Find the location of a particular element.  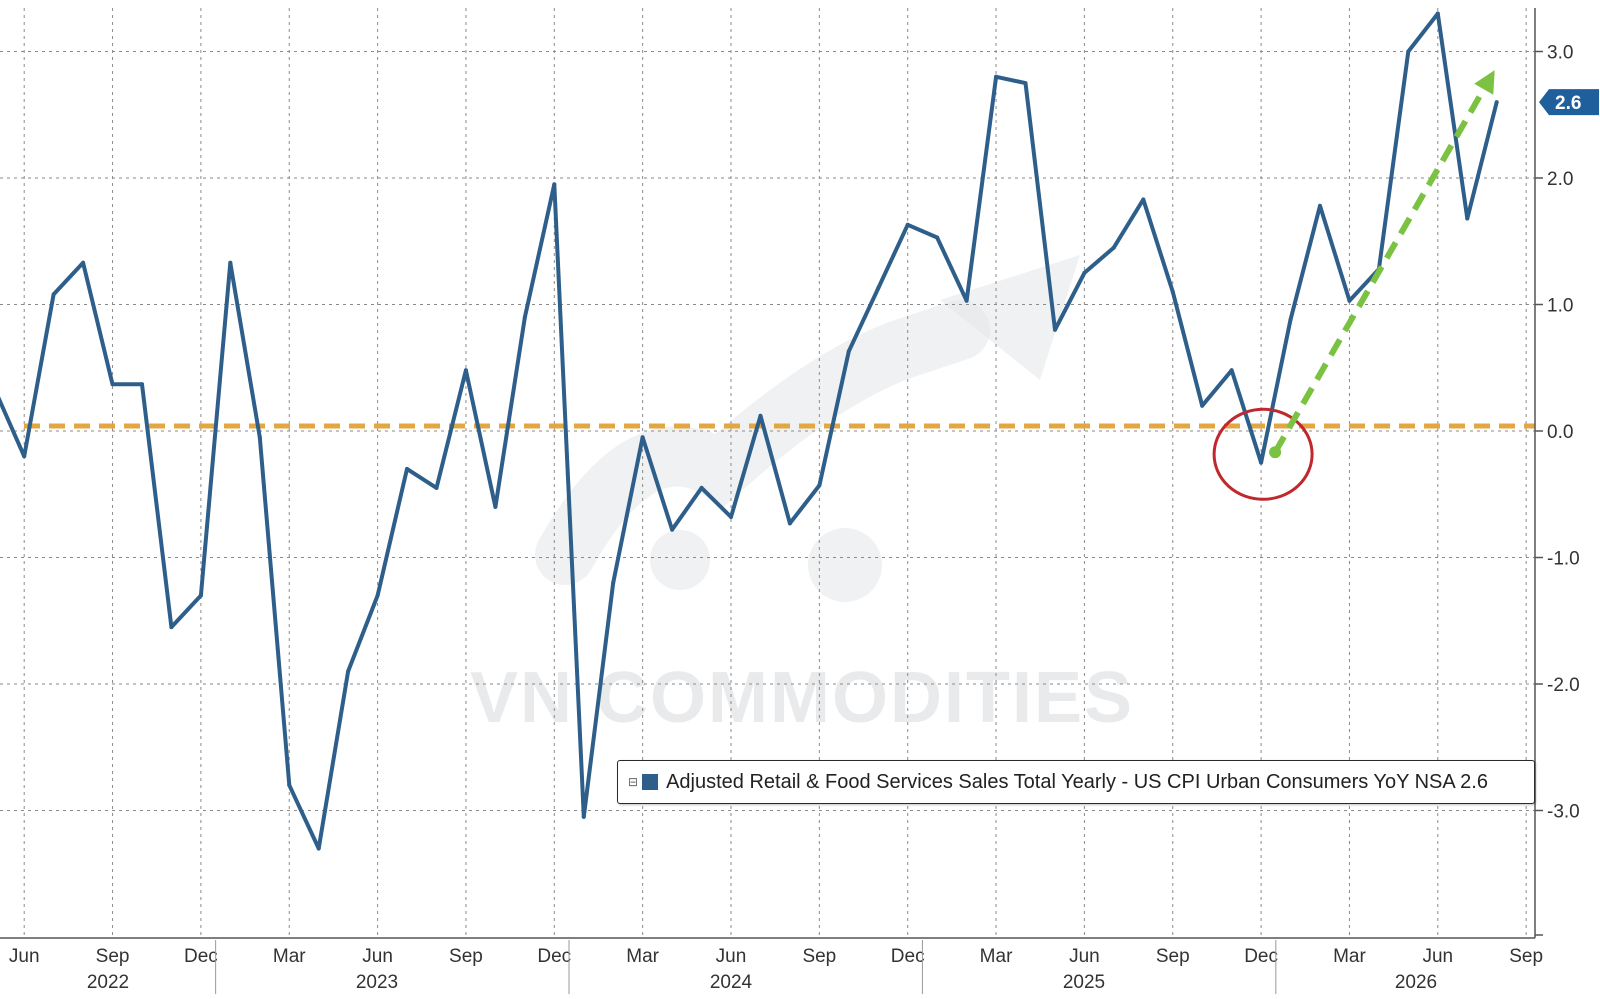

trend-arrow-start is located at coordinates (1275, 452).